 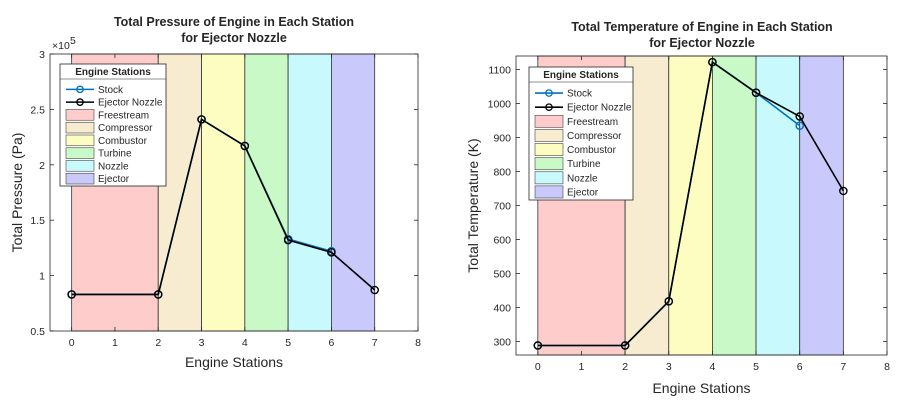 I want to click on series-line-ejector-nozzle, so click(x=223, y=207).